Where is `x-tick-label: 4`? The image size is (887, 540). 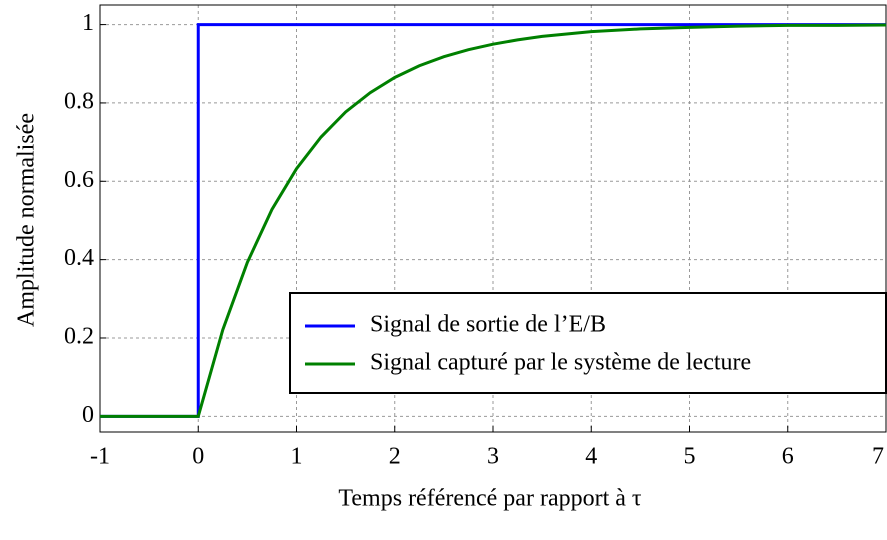
x-tick-label: 4 is located at coordinates (591, 457).